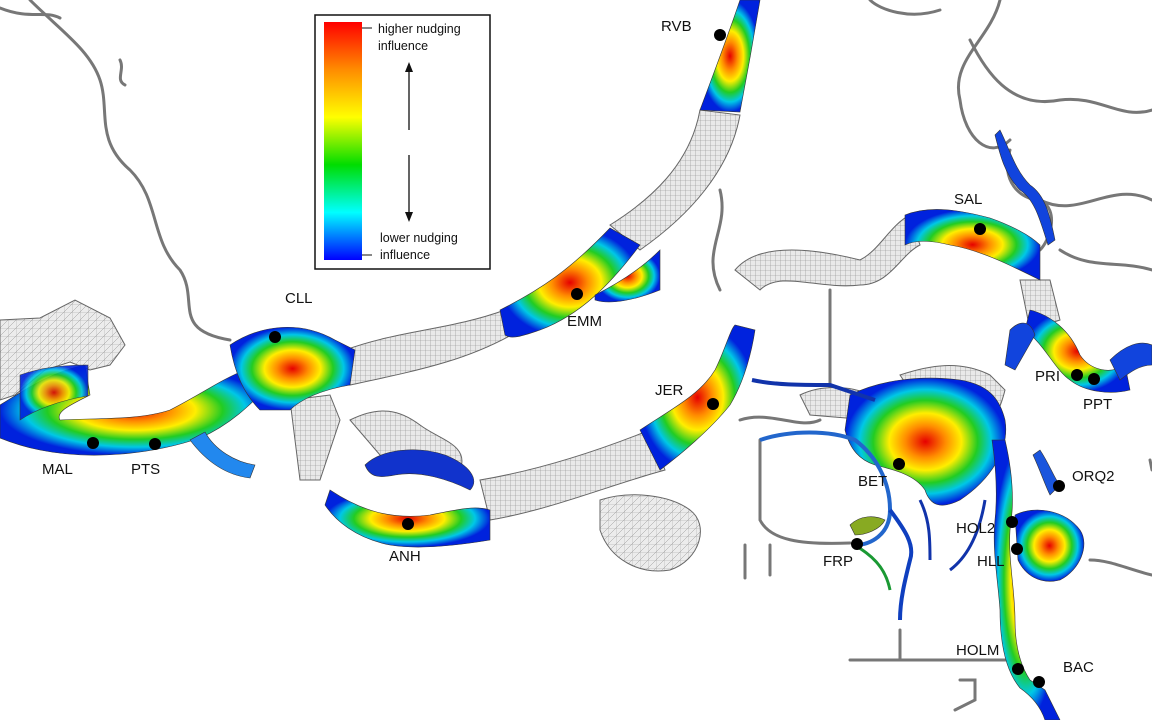 This screenshot has width=1152, height=720. Describe the element at coordinates (1097, 404) in the screenshot. I see `station-label-ppt: PPT` at that location.